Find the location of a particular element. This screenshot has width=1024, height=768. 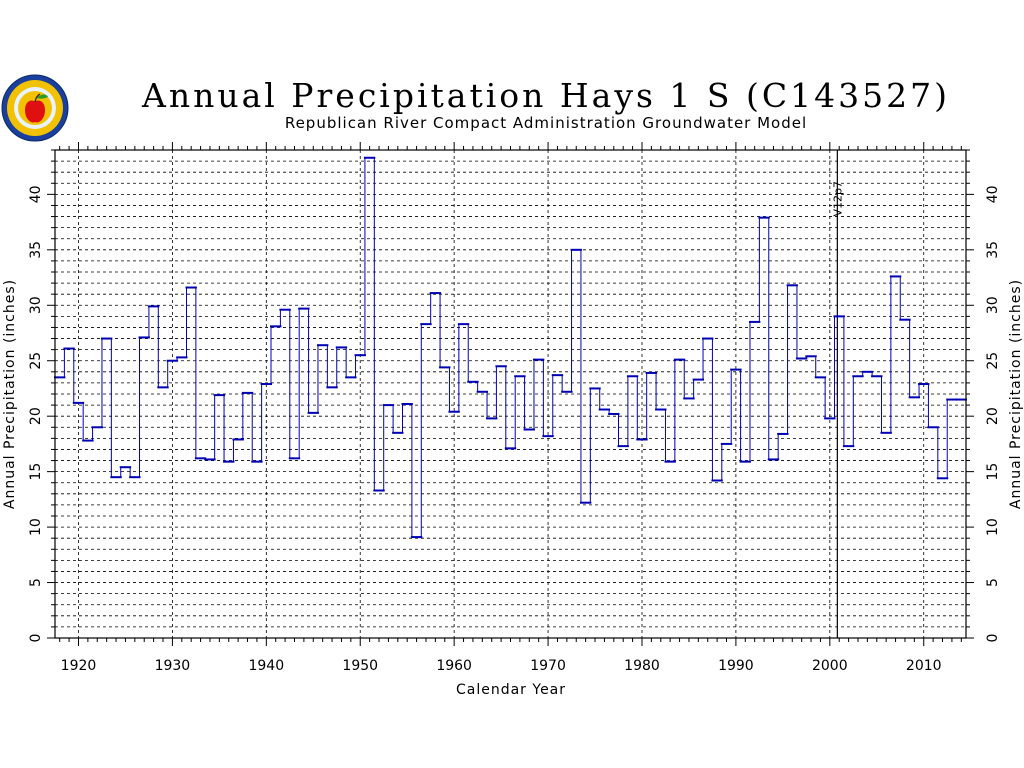

version-marker: V12p7 is located at coordinates (837, 394).